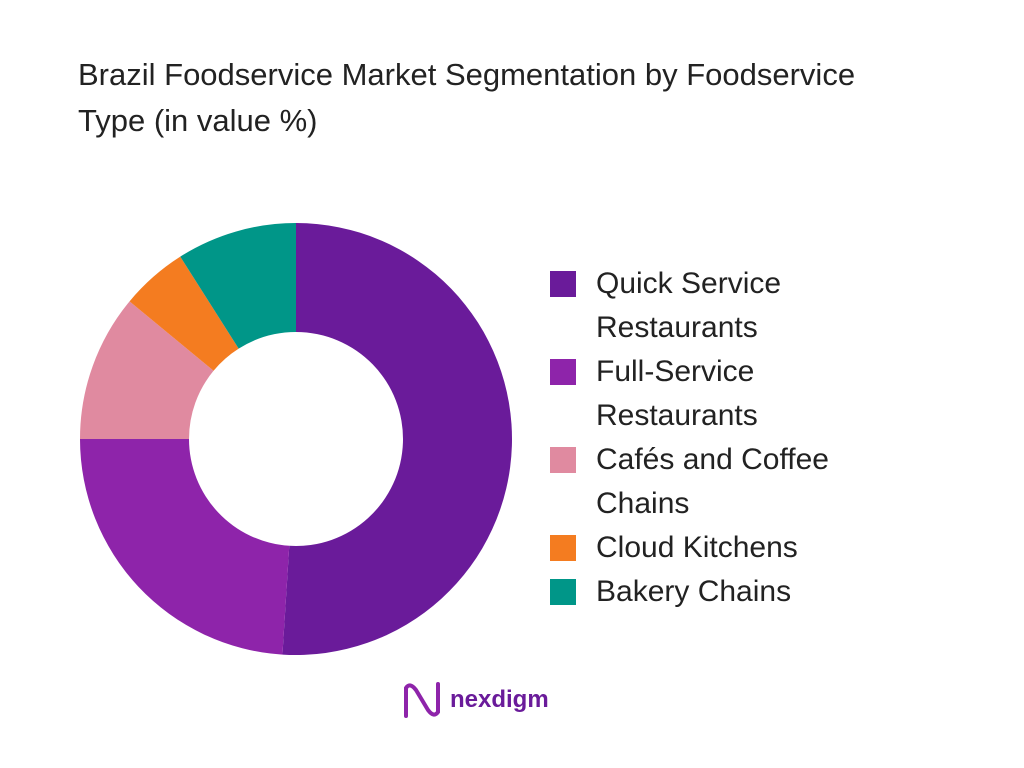  Describe the element at coordinates (694, 591) in the screenshot. I see `legend-label: Bakery Chains` at that location.